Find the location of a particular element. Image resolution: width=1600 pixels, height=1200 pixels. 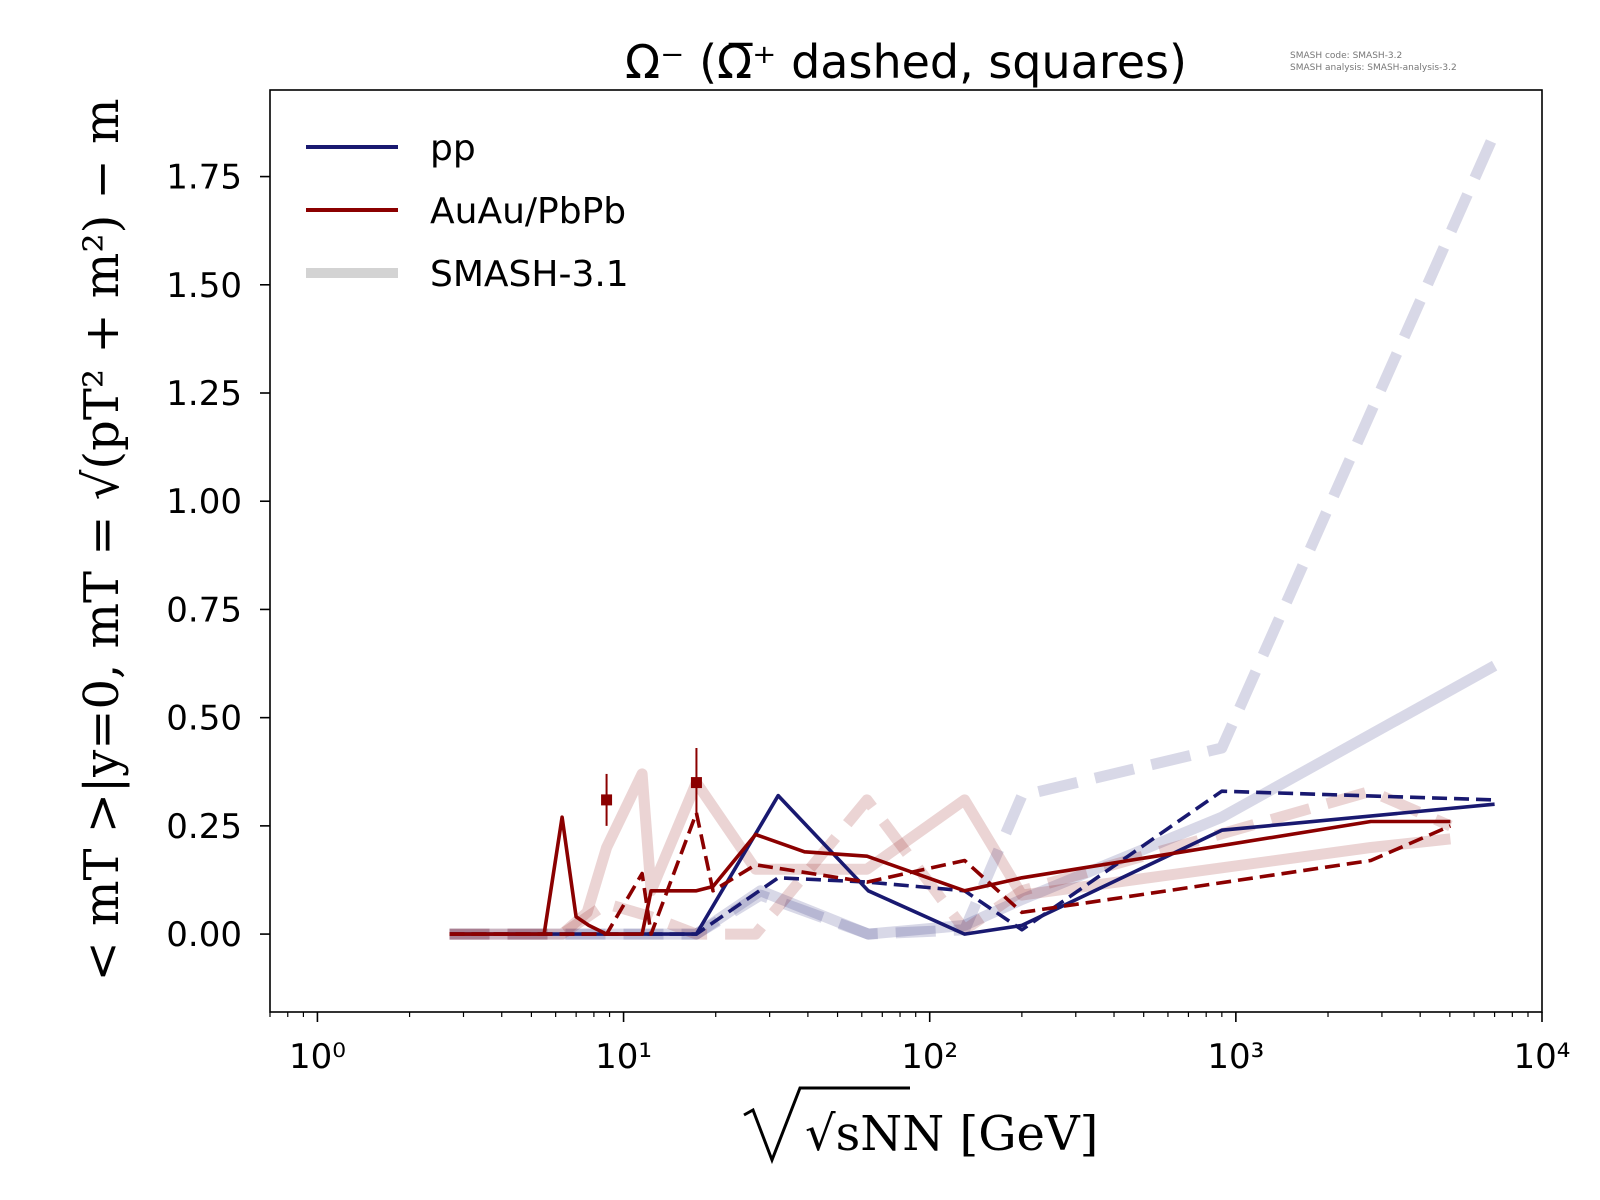

data-points is located at coordinates (651, 786).